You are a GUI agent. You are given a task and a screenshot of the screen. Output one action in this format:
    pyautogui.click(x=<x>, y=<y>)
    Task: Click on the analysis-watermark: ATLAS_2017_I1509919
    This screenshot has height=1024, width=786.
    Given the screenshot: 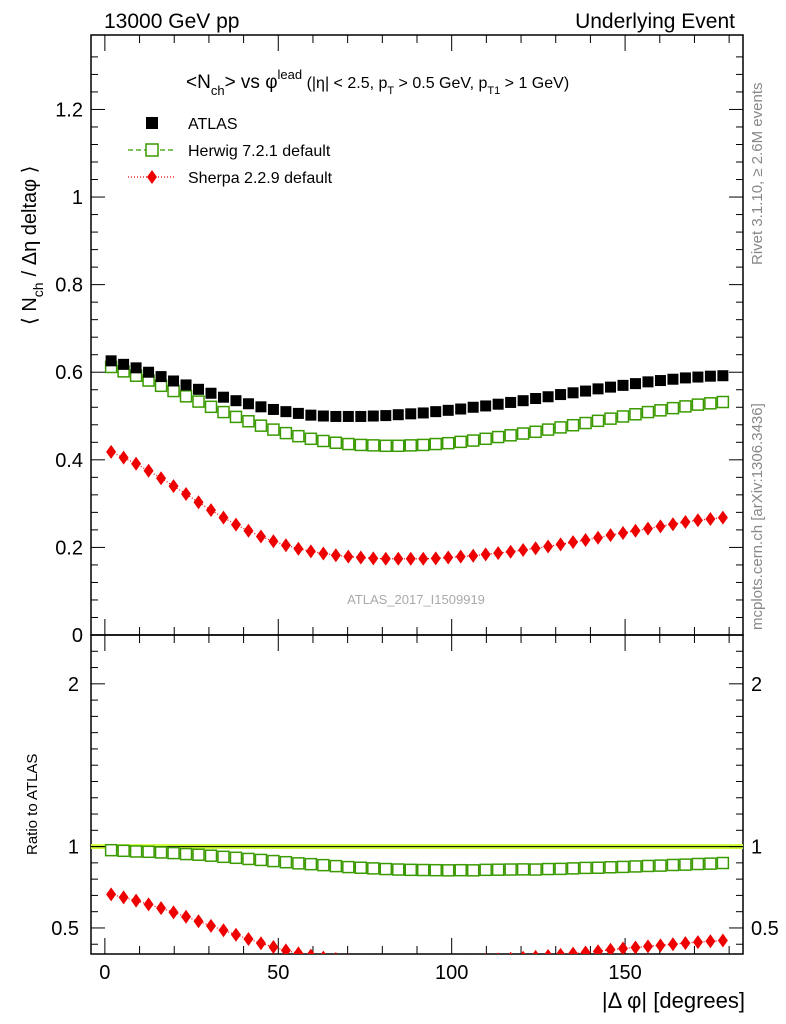 What is the action you would take?
    pyautogui.click(x=416, y=599)
    